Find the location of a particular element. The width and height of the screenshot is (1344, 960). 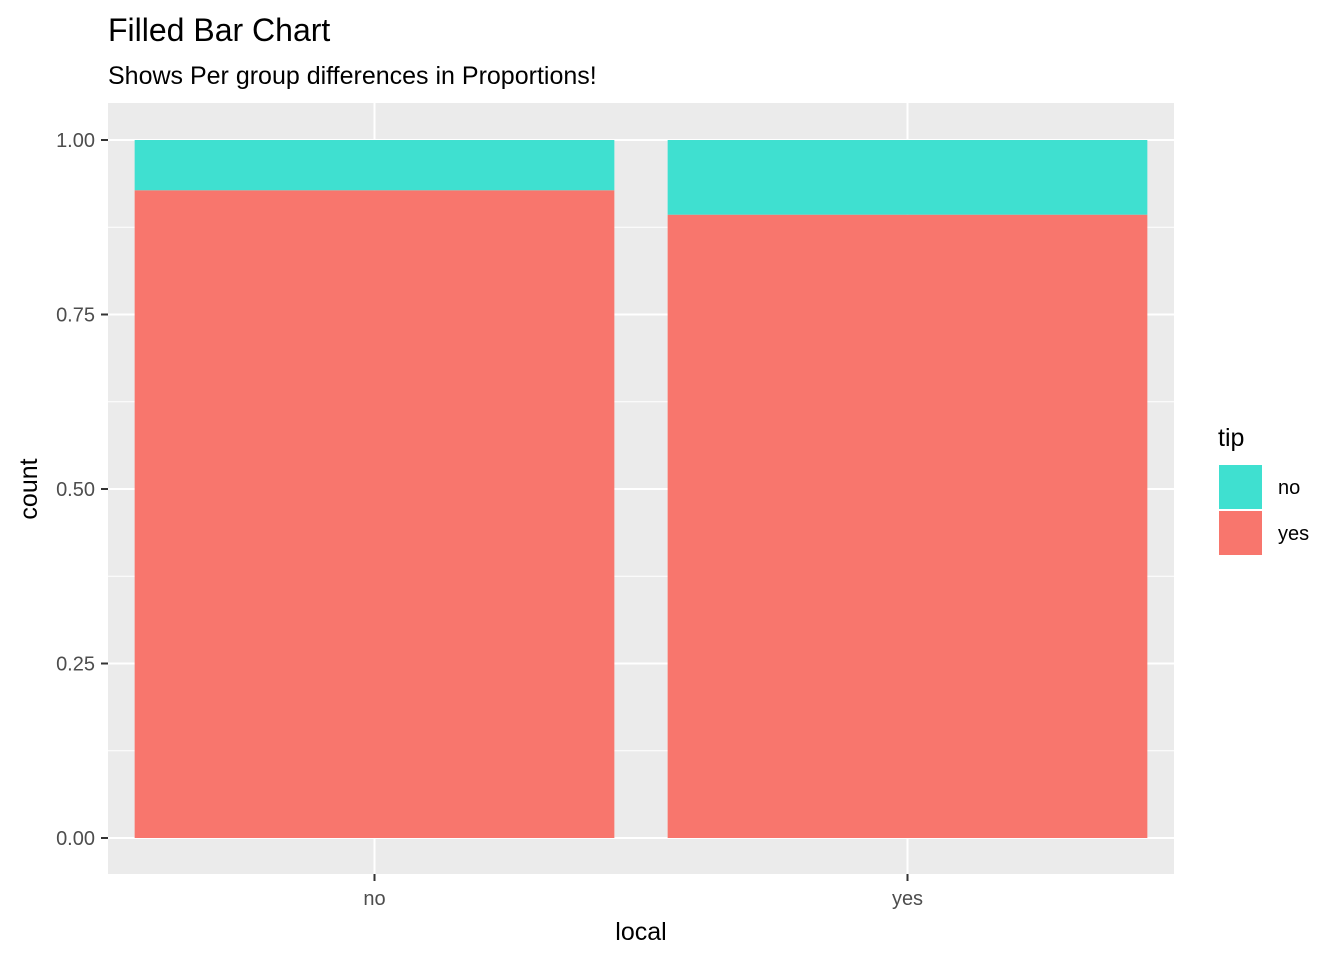

y-axis: 0.00 0.25 0.50 0.75 1.00 is located at coordinates (82, 490).